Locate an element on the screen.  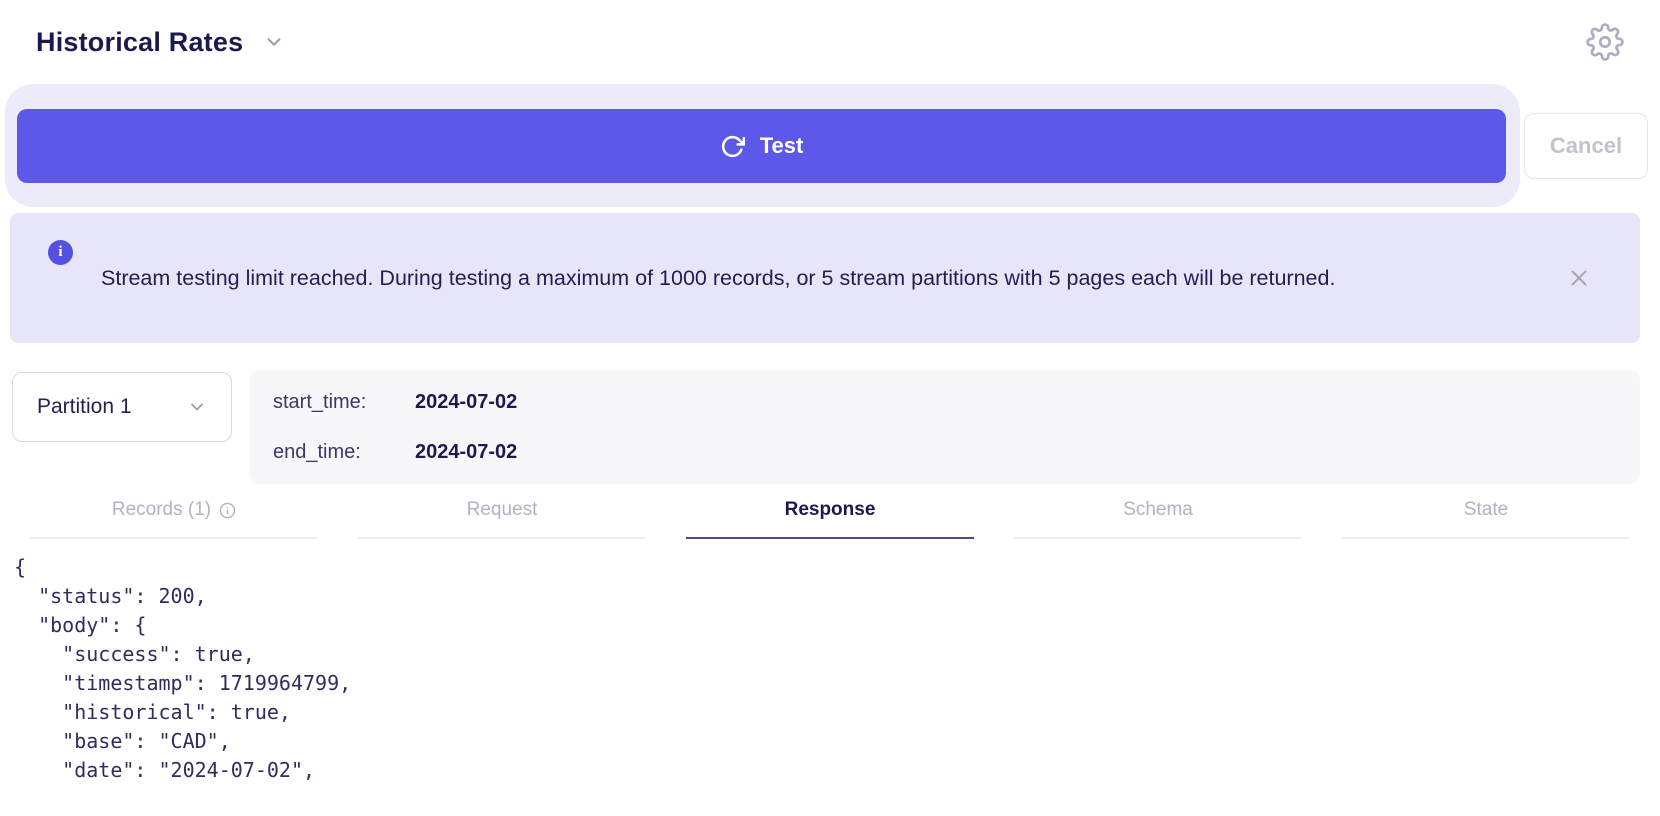
stream-selector: Historical Rates is located at coordinates (160, 42).